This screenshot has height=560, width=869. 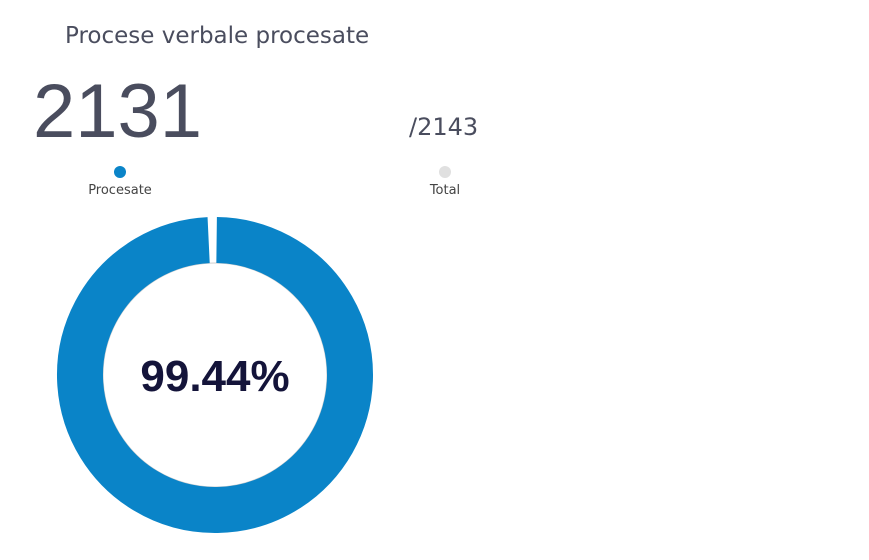 I want to click on total-count: /2143, so click(x=443, y=127).